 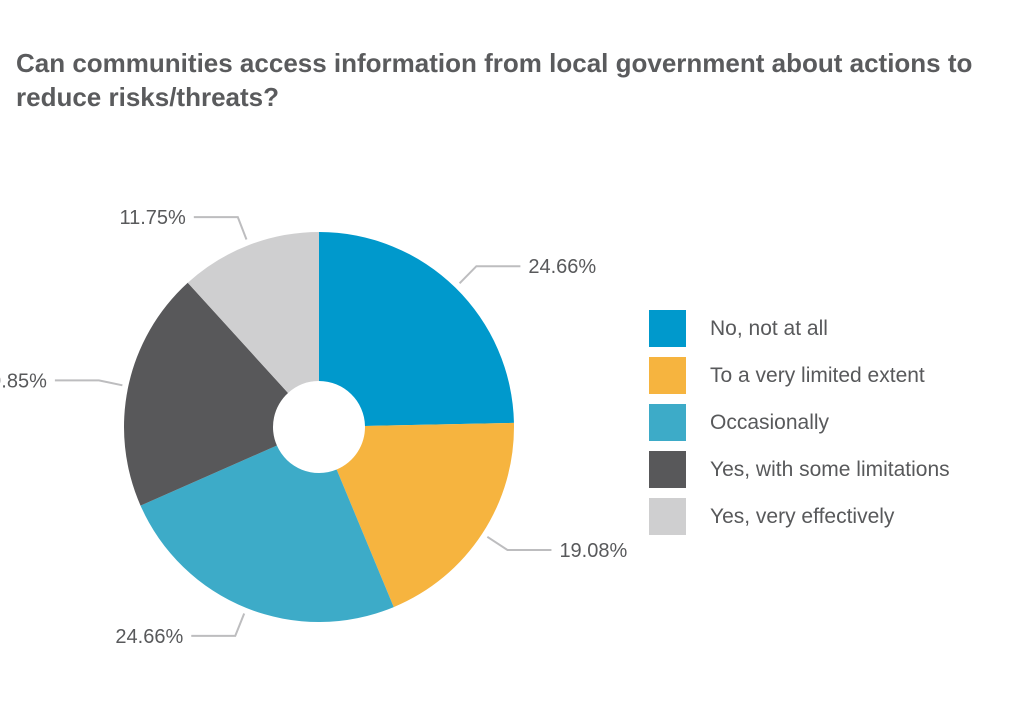 What do you see at coordinates (817, 375) in the screenshot?
I see `legend-label: To a very limited extent` at bounding box center [817, 375].